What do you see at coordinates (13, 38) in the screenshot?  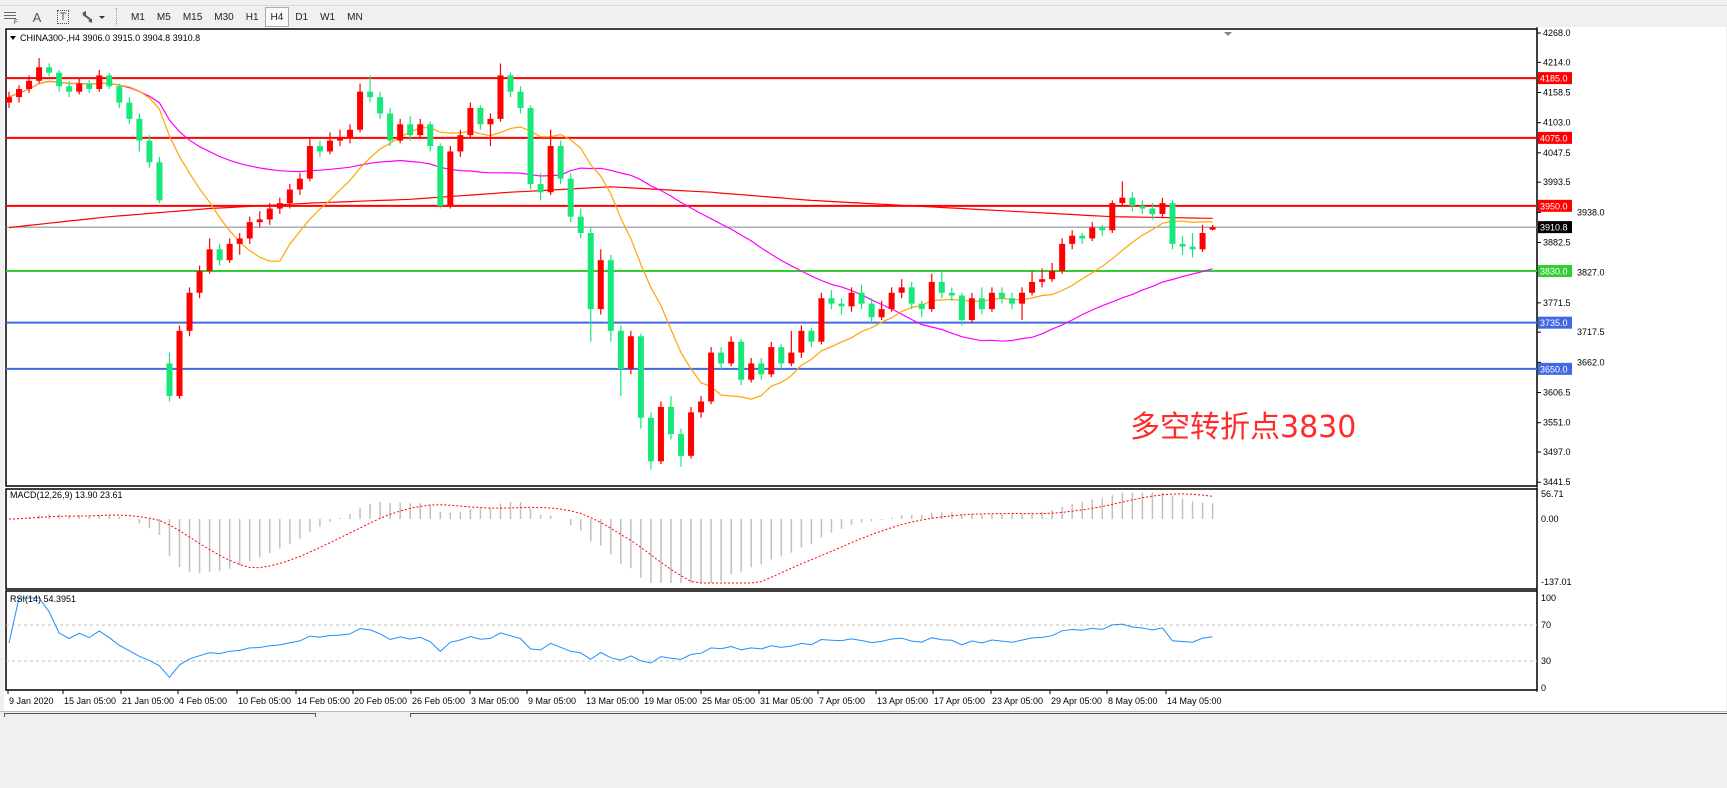 I see `chart-menu-triangle-icon` at bounding box center [13, 38].